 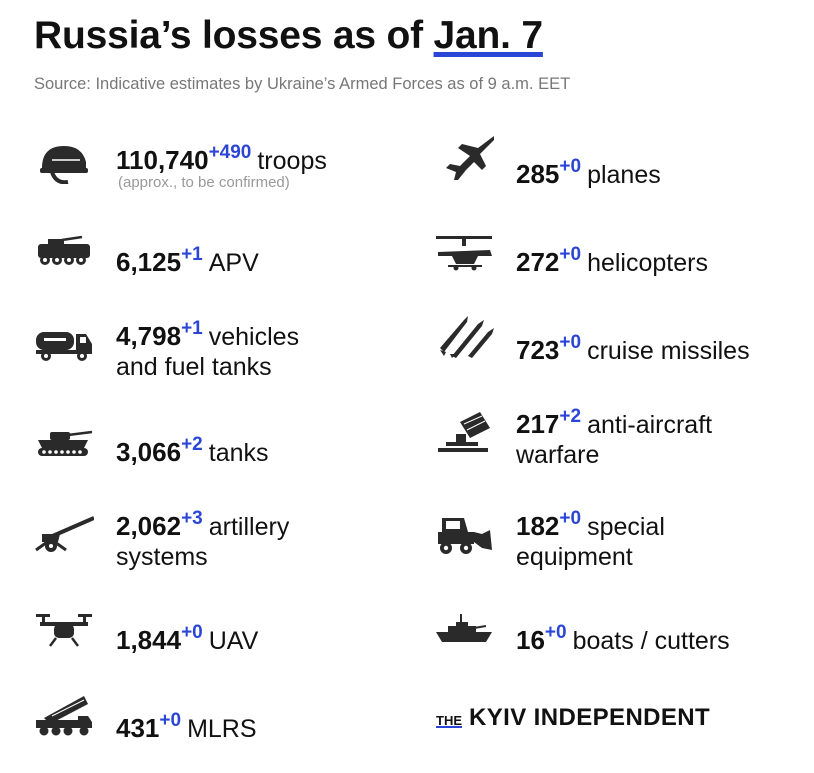 What do you see at coordinates (468, 335) in the screenshot?
I see `missile-icon` at bounding box center [468, 335].